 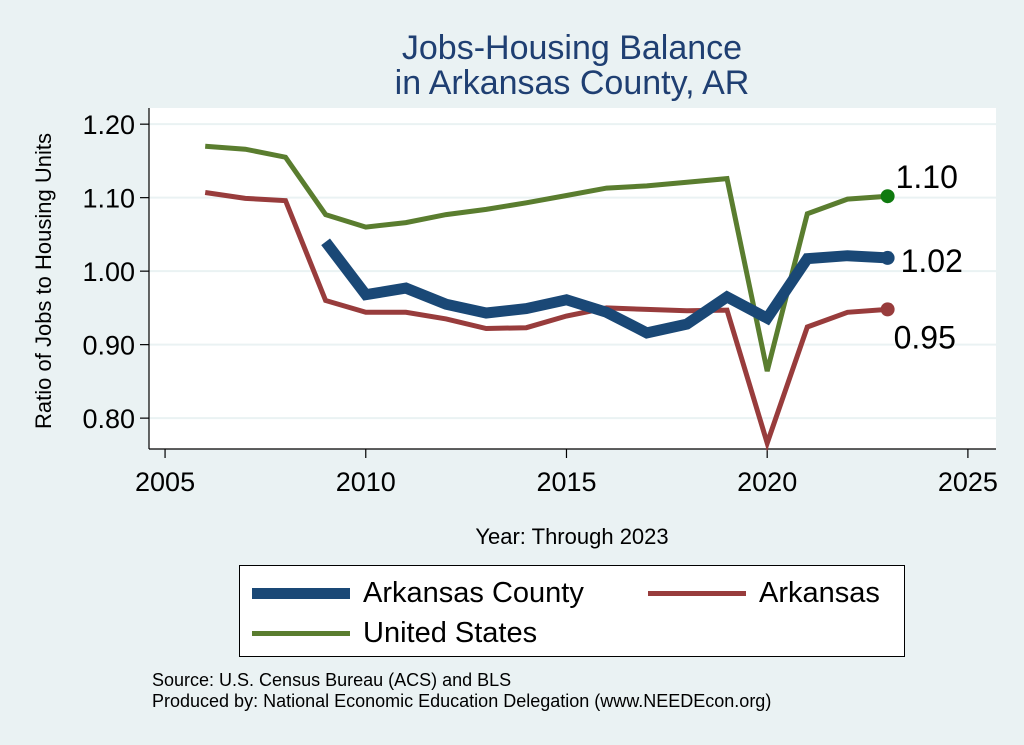 I want to click on chart-title-line-2: in Arkansas County, AR, so click(x=572, y=83).